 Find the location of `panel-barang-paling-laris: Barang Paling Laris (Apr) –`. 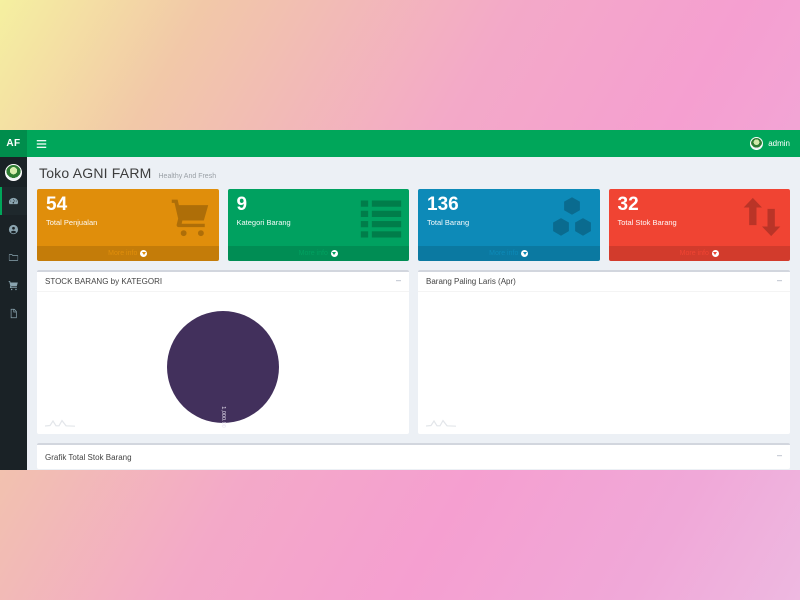

panel-barang-paling-laris: Barang Paling Laris (Apr) – is located at coordinates (604, 352).